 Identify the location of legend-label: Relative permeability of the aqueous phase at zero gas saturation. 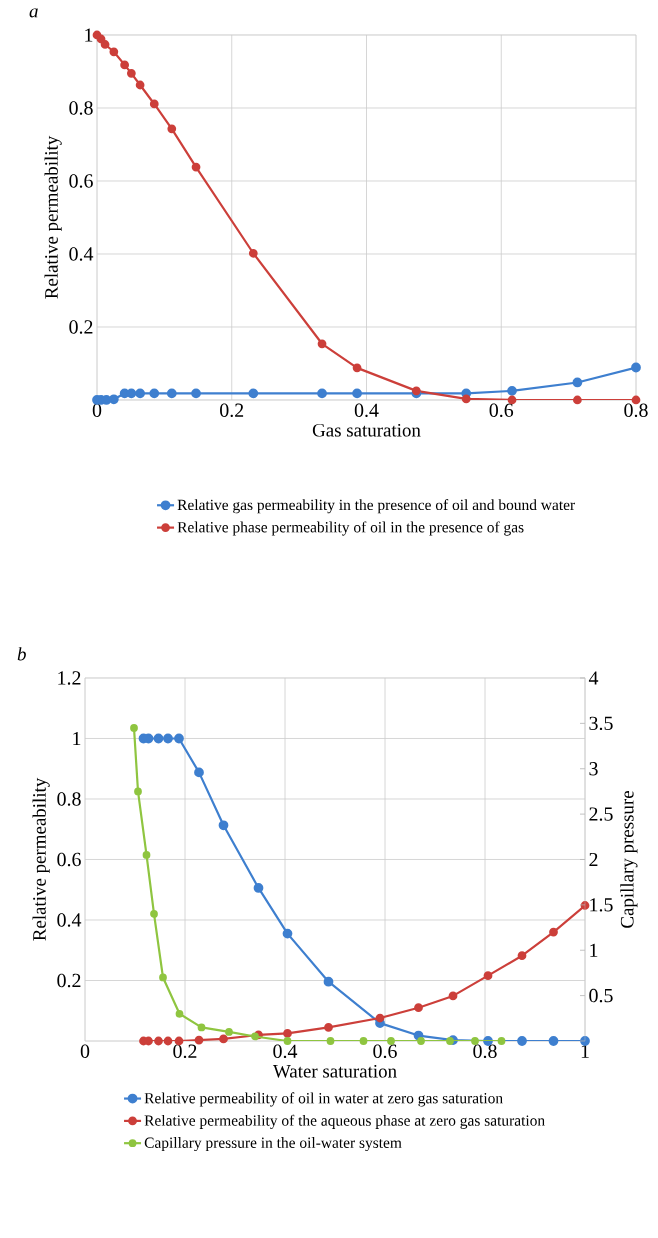
(344, 1121).